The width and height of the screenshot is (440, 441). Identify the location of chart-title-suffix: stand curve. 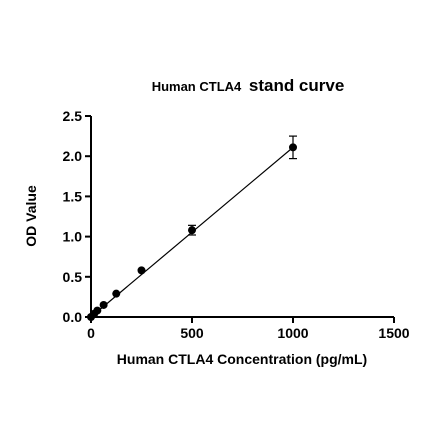
(296, 85).